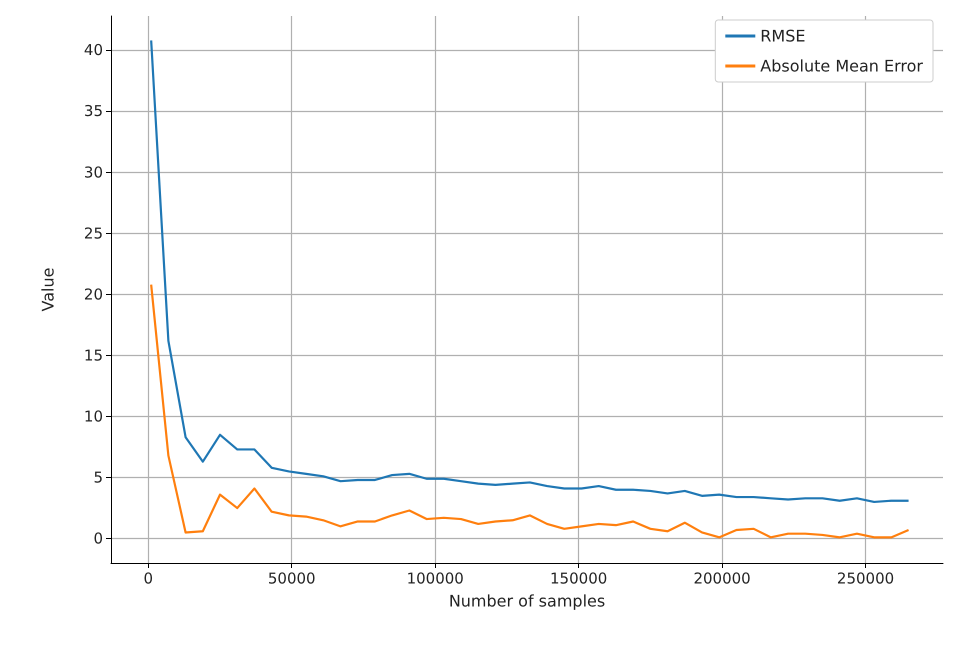 The image size is (961, 651). I want to click on x-tick-label: 50000, so click(292, 579).